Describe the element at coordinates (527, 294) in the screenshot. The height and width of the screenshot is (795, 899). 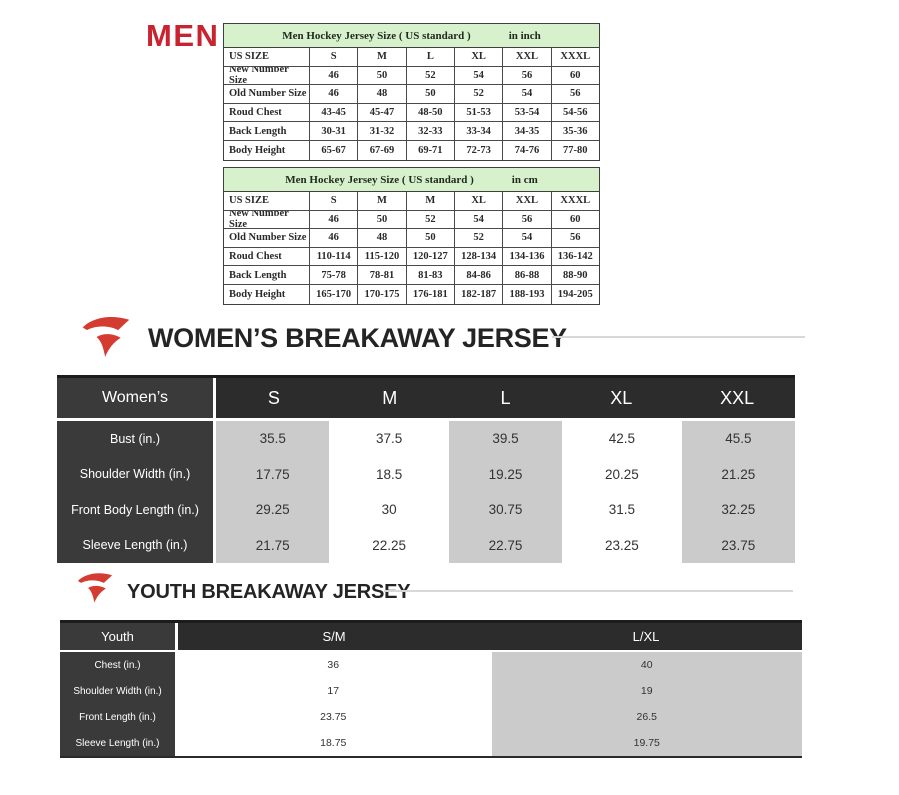
I see `size-value-cell: 188-193` at that location.